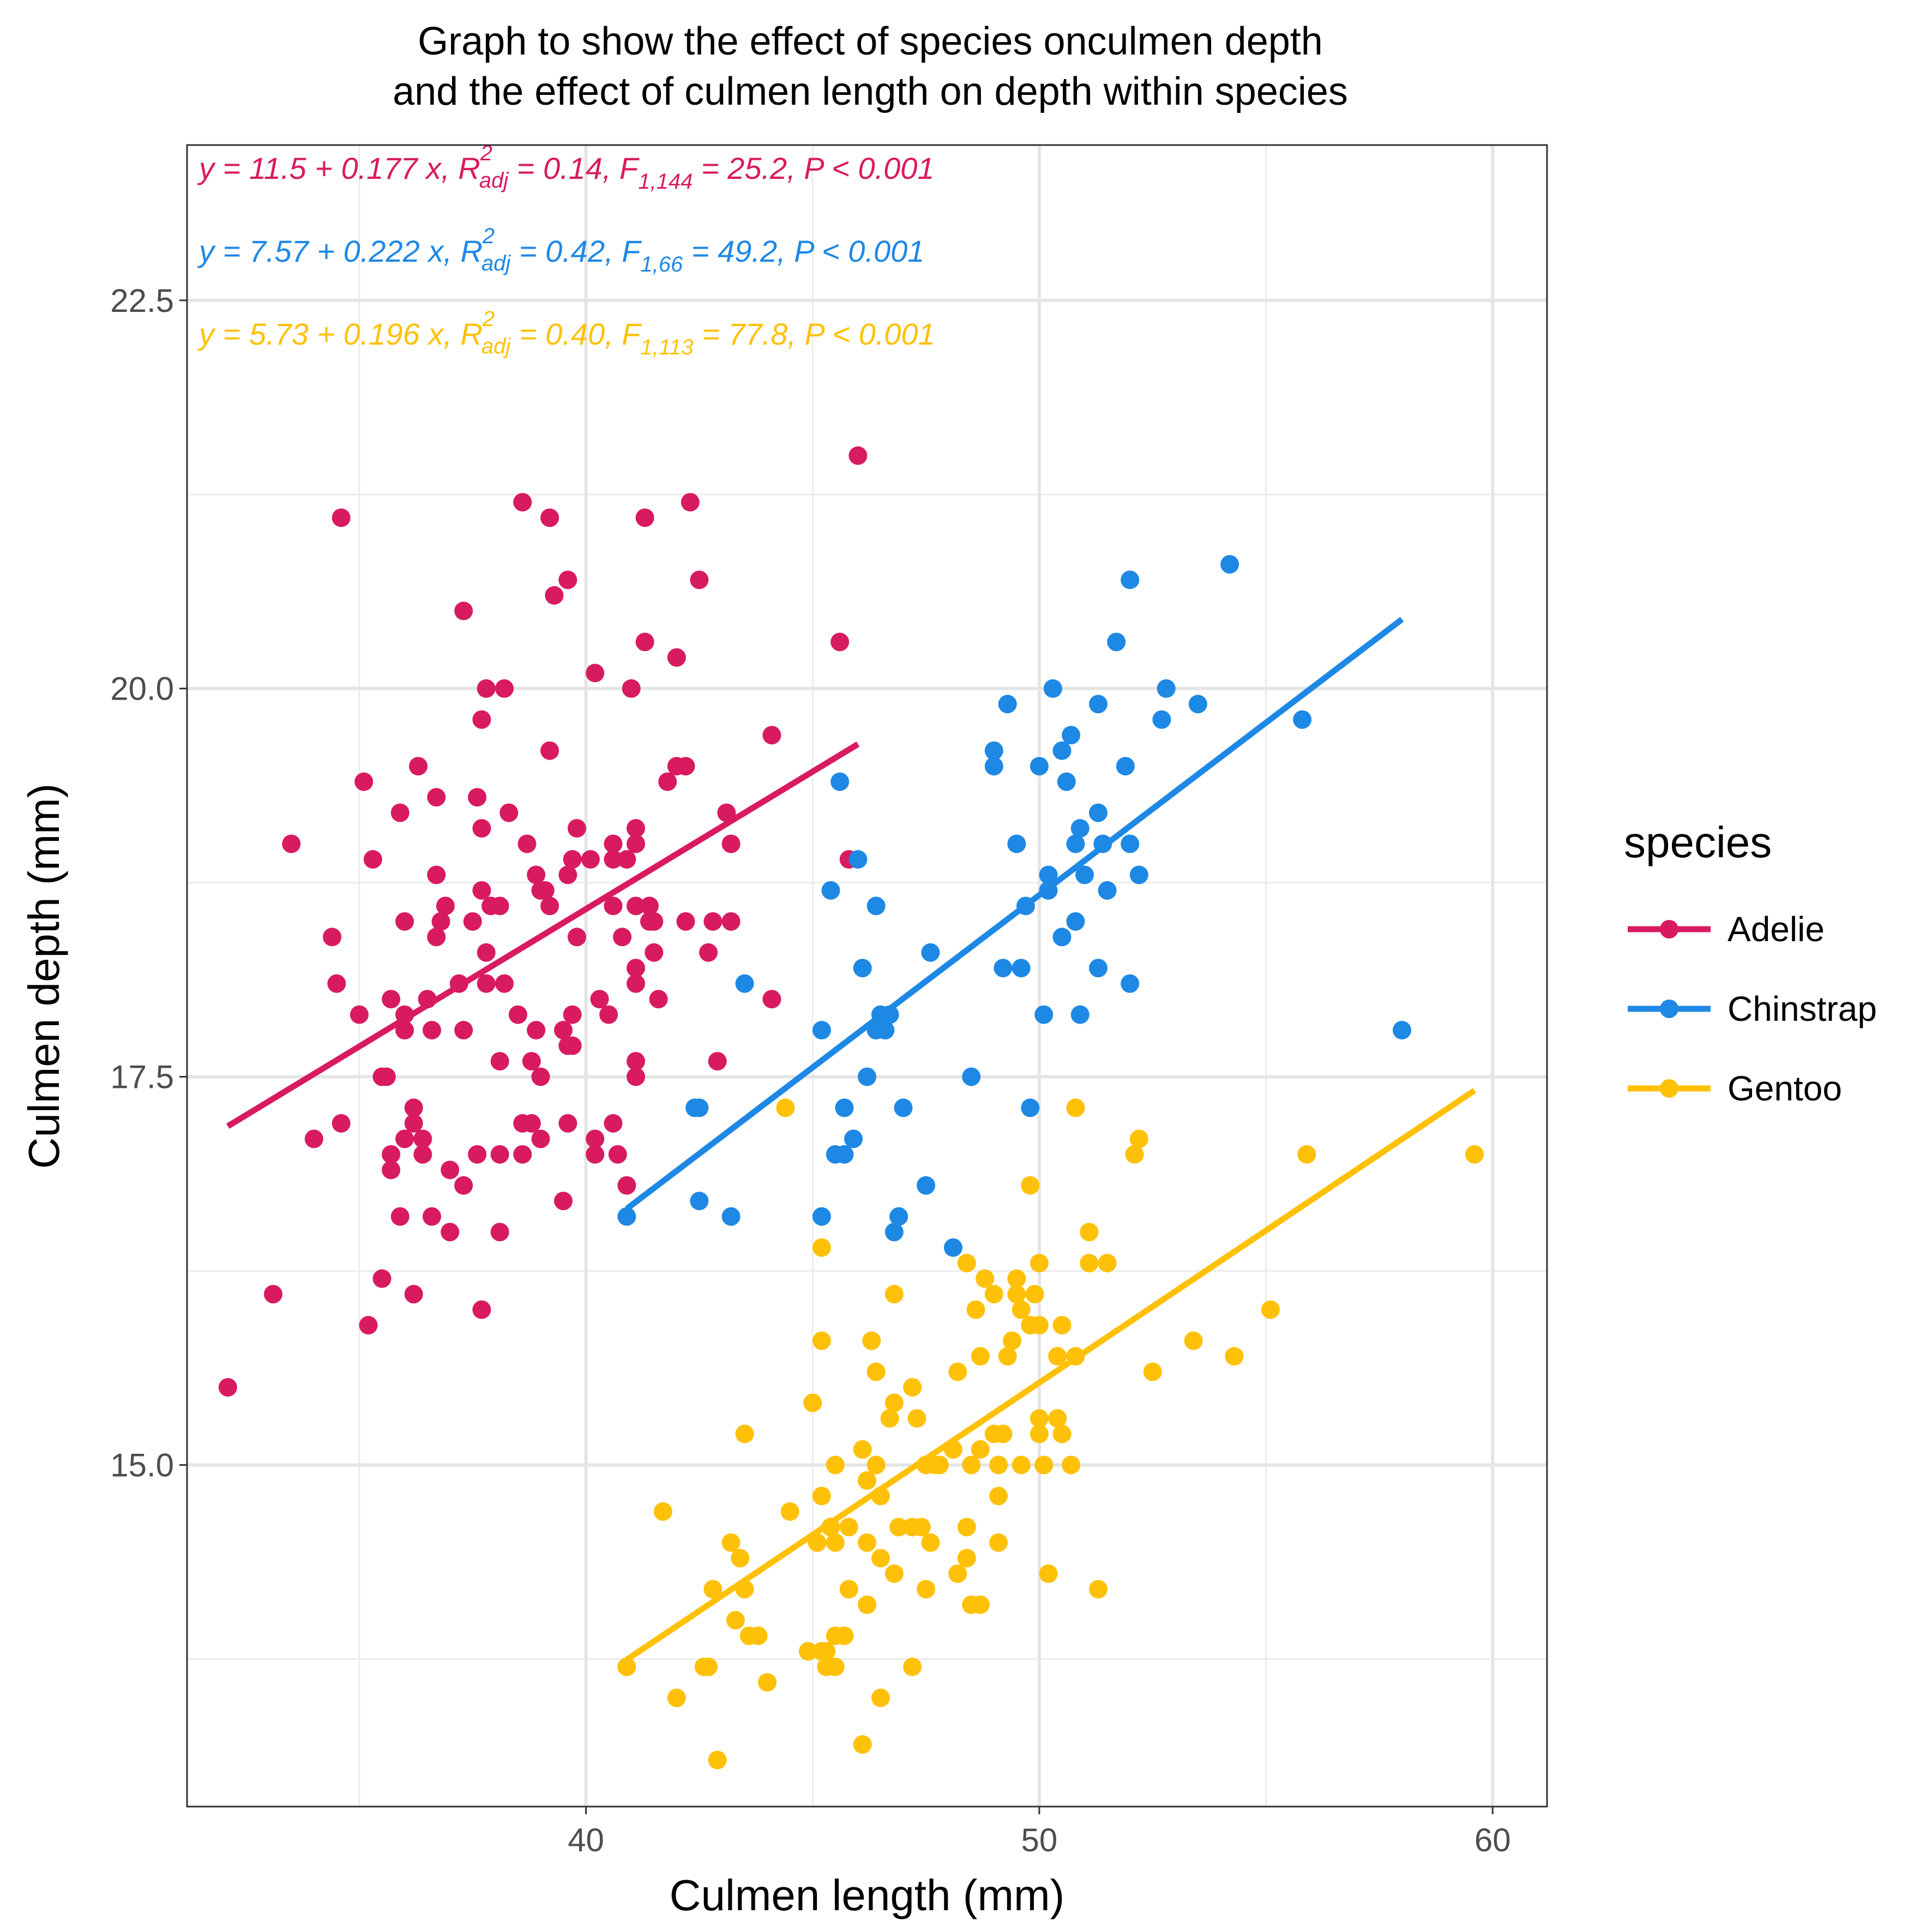  Describe the element at coordinates (1014, 914) in the screenshot. I see `fit-line-chinstrap` at that location.